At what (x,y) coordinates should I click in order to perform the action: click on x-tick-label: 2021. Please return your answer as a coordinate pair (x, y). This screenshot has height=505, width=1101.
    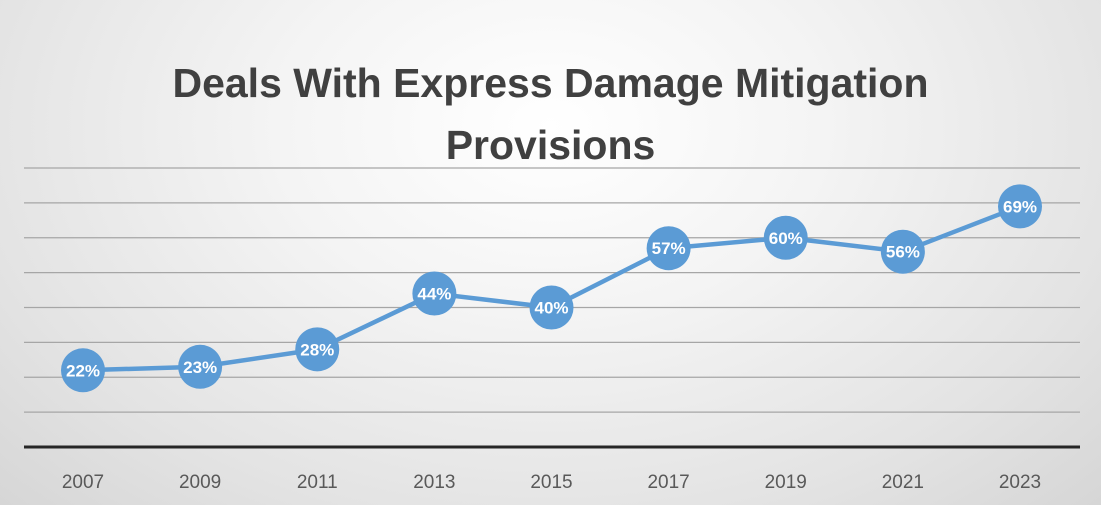
    Looking at the image, I should click on (903, 482).